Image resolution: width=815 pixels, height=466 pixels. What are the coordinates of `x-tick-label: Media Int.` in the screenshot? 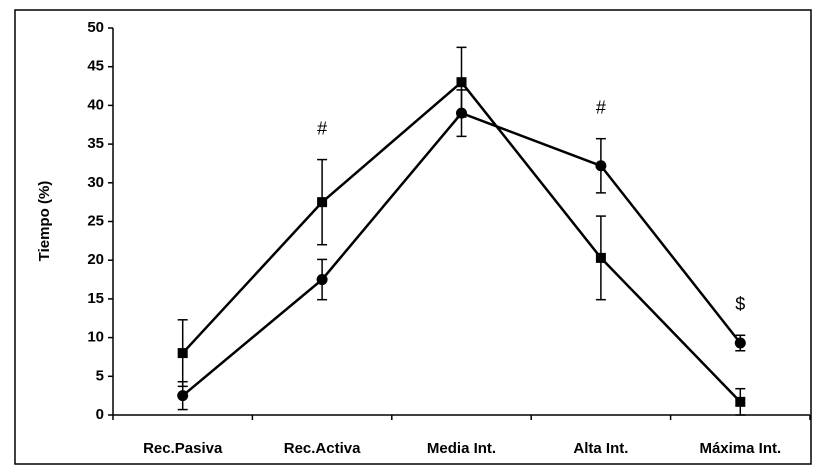 It's located at (461, 448).